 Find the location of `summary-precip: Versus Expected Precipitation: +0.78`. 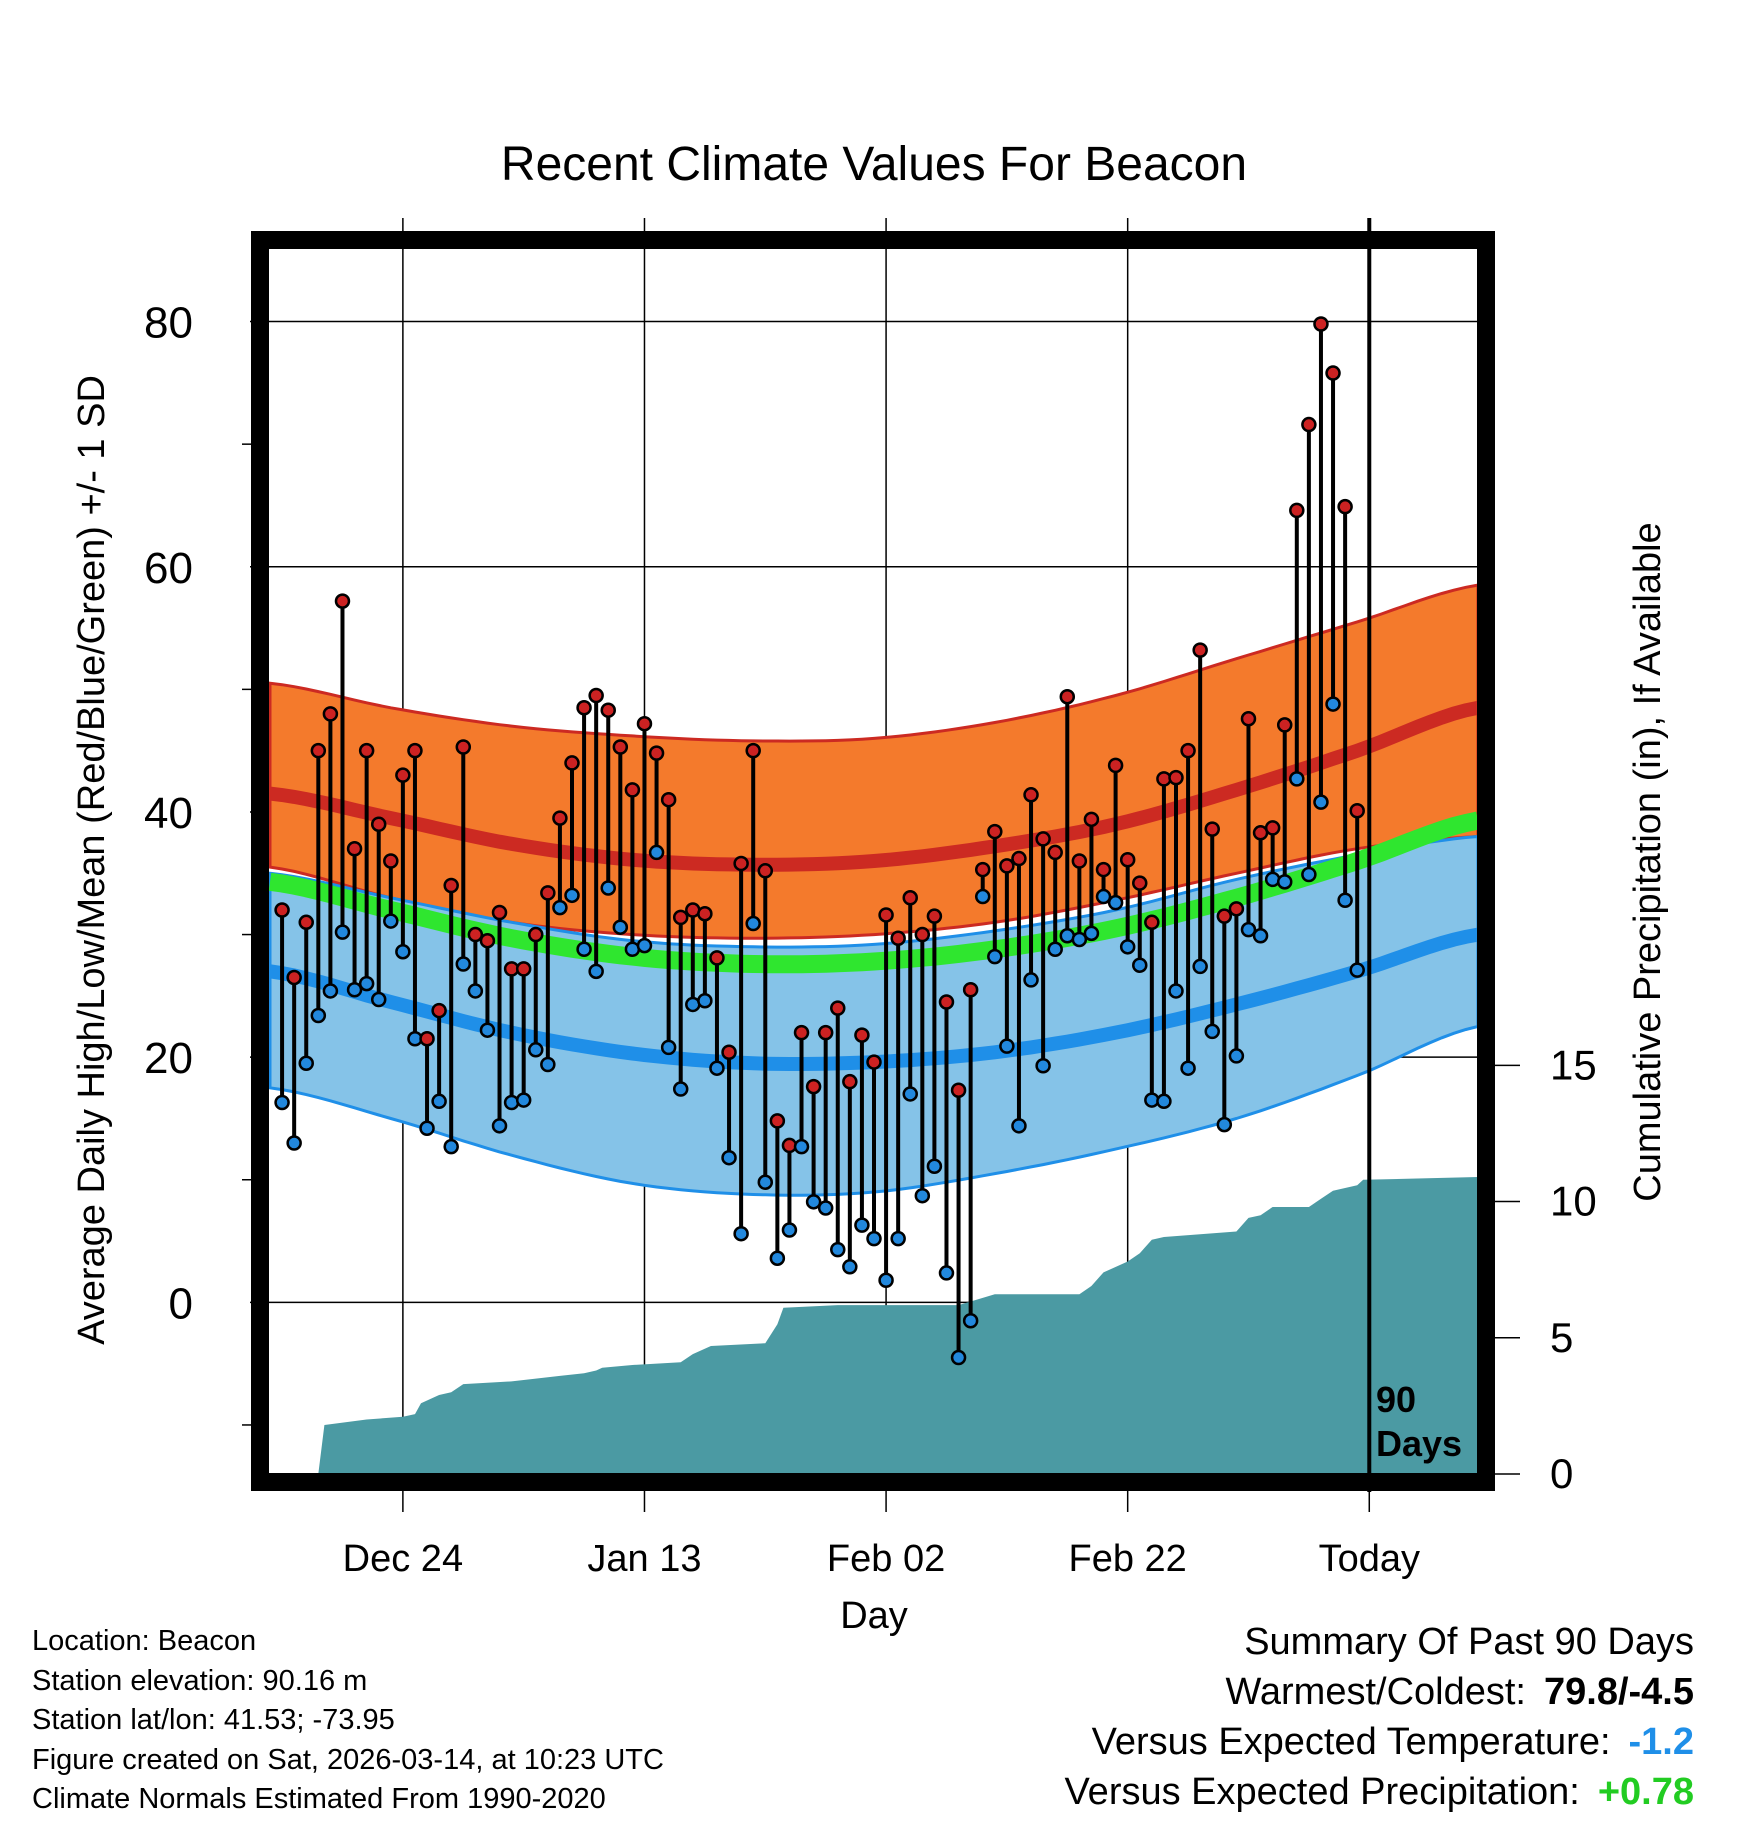

summary-precip: Versus Expected Precipitation: +0.78 is located at coordinates (1379, 1792).